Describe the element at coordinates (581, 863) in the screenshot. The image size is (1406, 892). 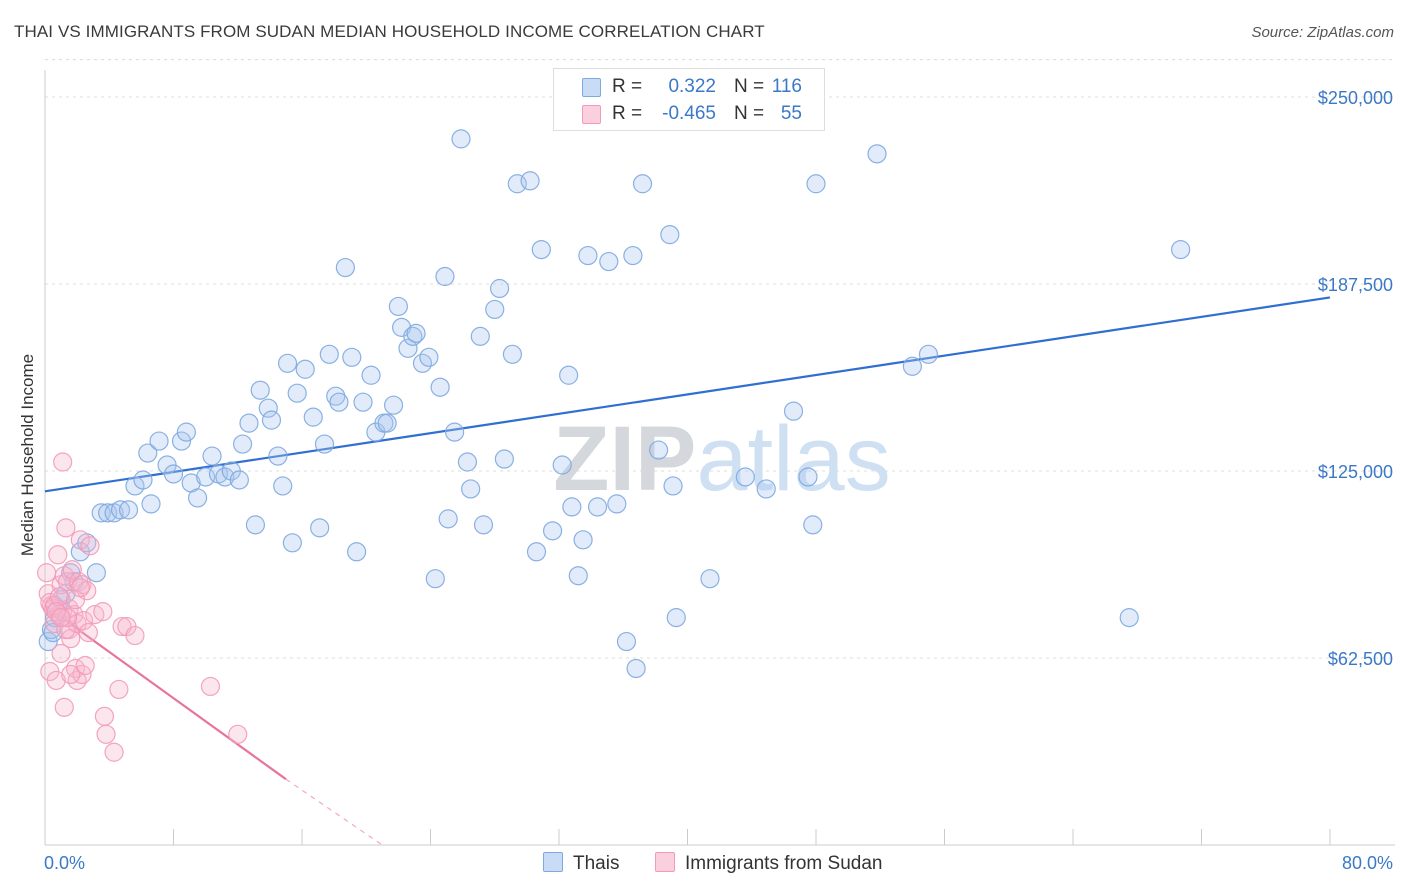
I see `bottom-legend-thais: Thais` at that location.